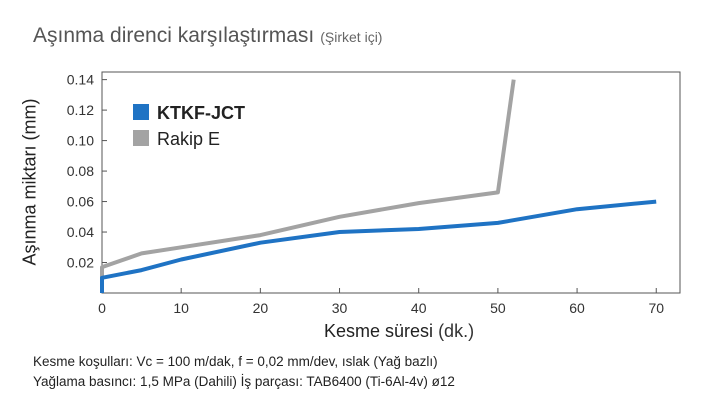 Image resolution: width=701 pixels, height=404 pixels. Describe the element at coordinates (174, 35) in the screenshot. I see `chart-title-text: Aşınma direnci karşılaştırması` at that location.